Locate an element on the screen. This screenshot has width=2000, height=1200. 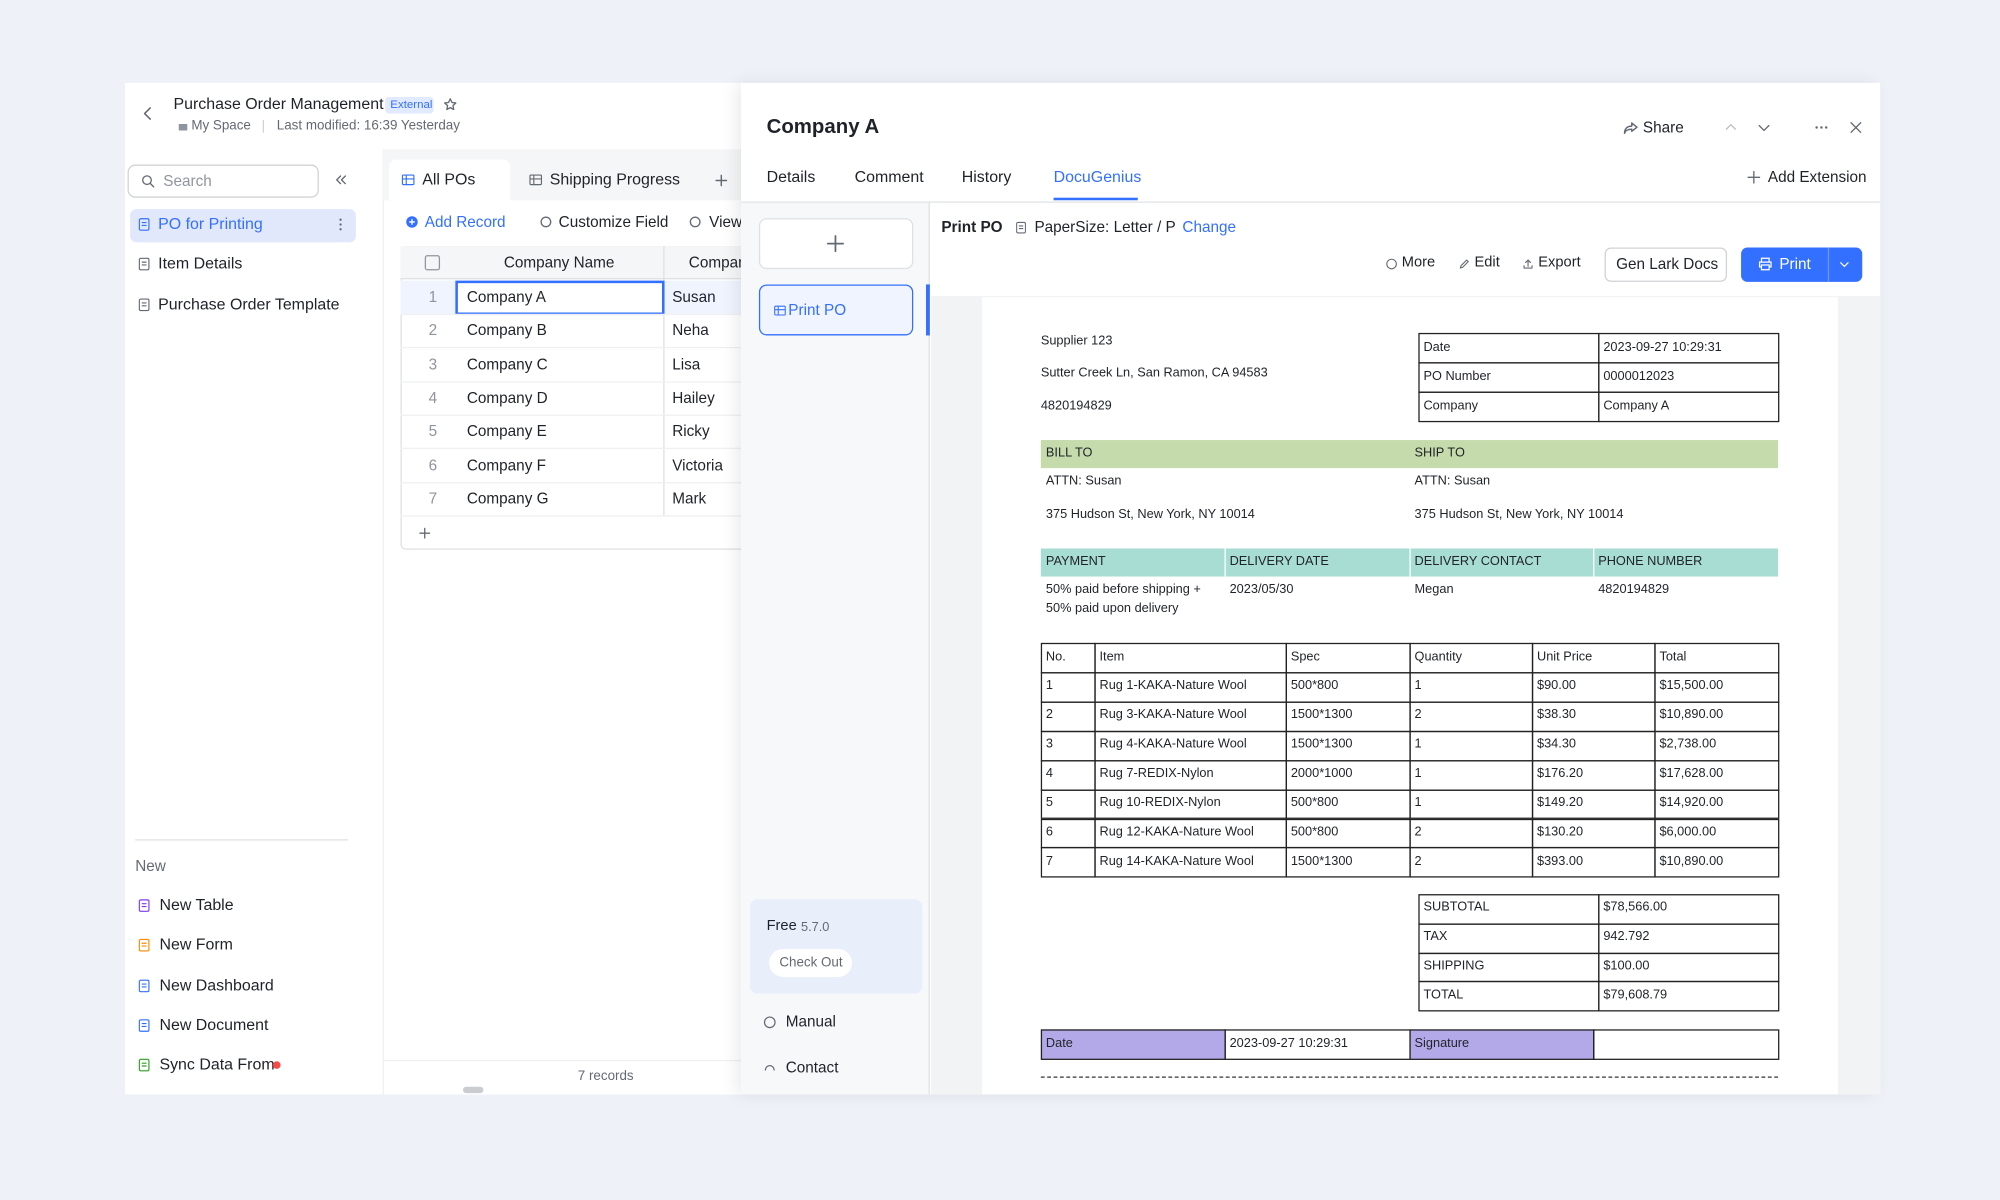
tab-active is located at coordinates (450, 180).